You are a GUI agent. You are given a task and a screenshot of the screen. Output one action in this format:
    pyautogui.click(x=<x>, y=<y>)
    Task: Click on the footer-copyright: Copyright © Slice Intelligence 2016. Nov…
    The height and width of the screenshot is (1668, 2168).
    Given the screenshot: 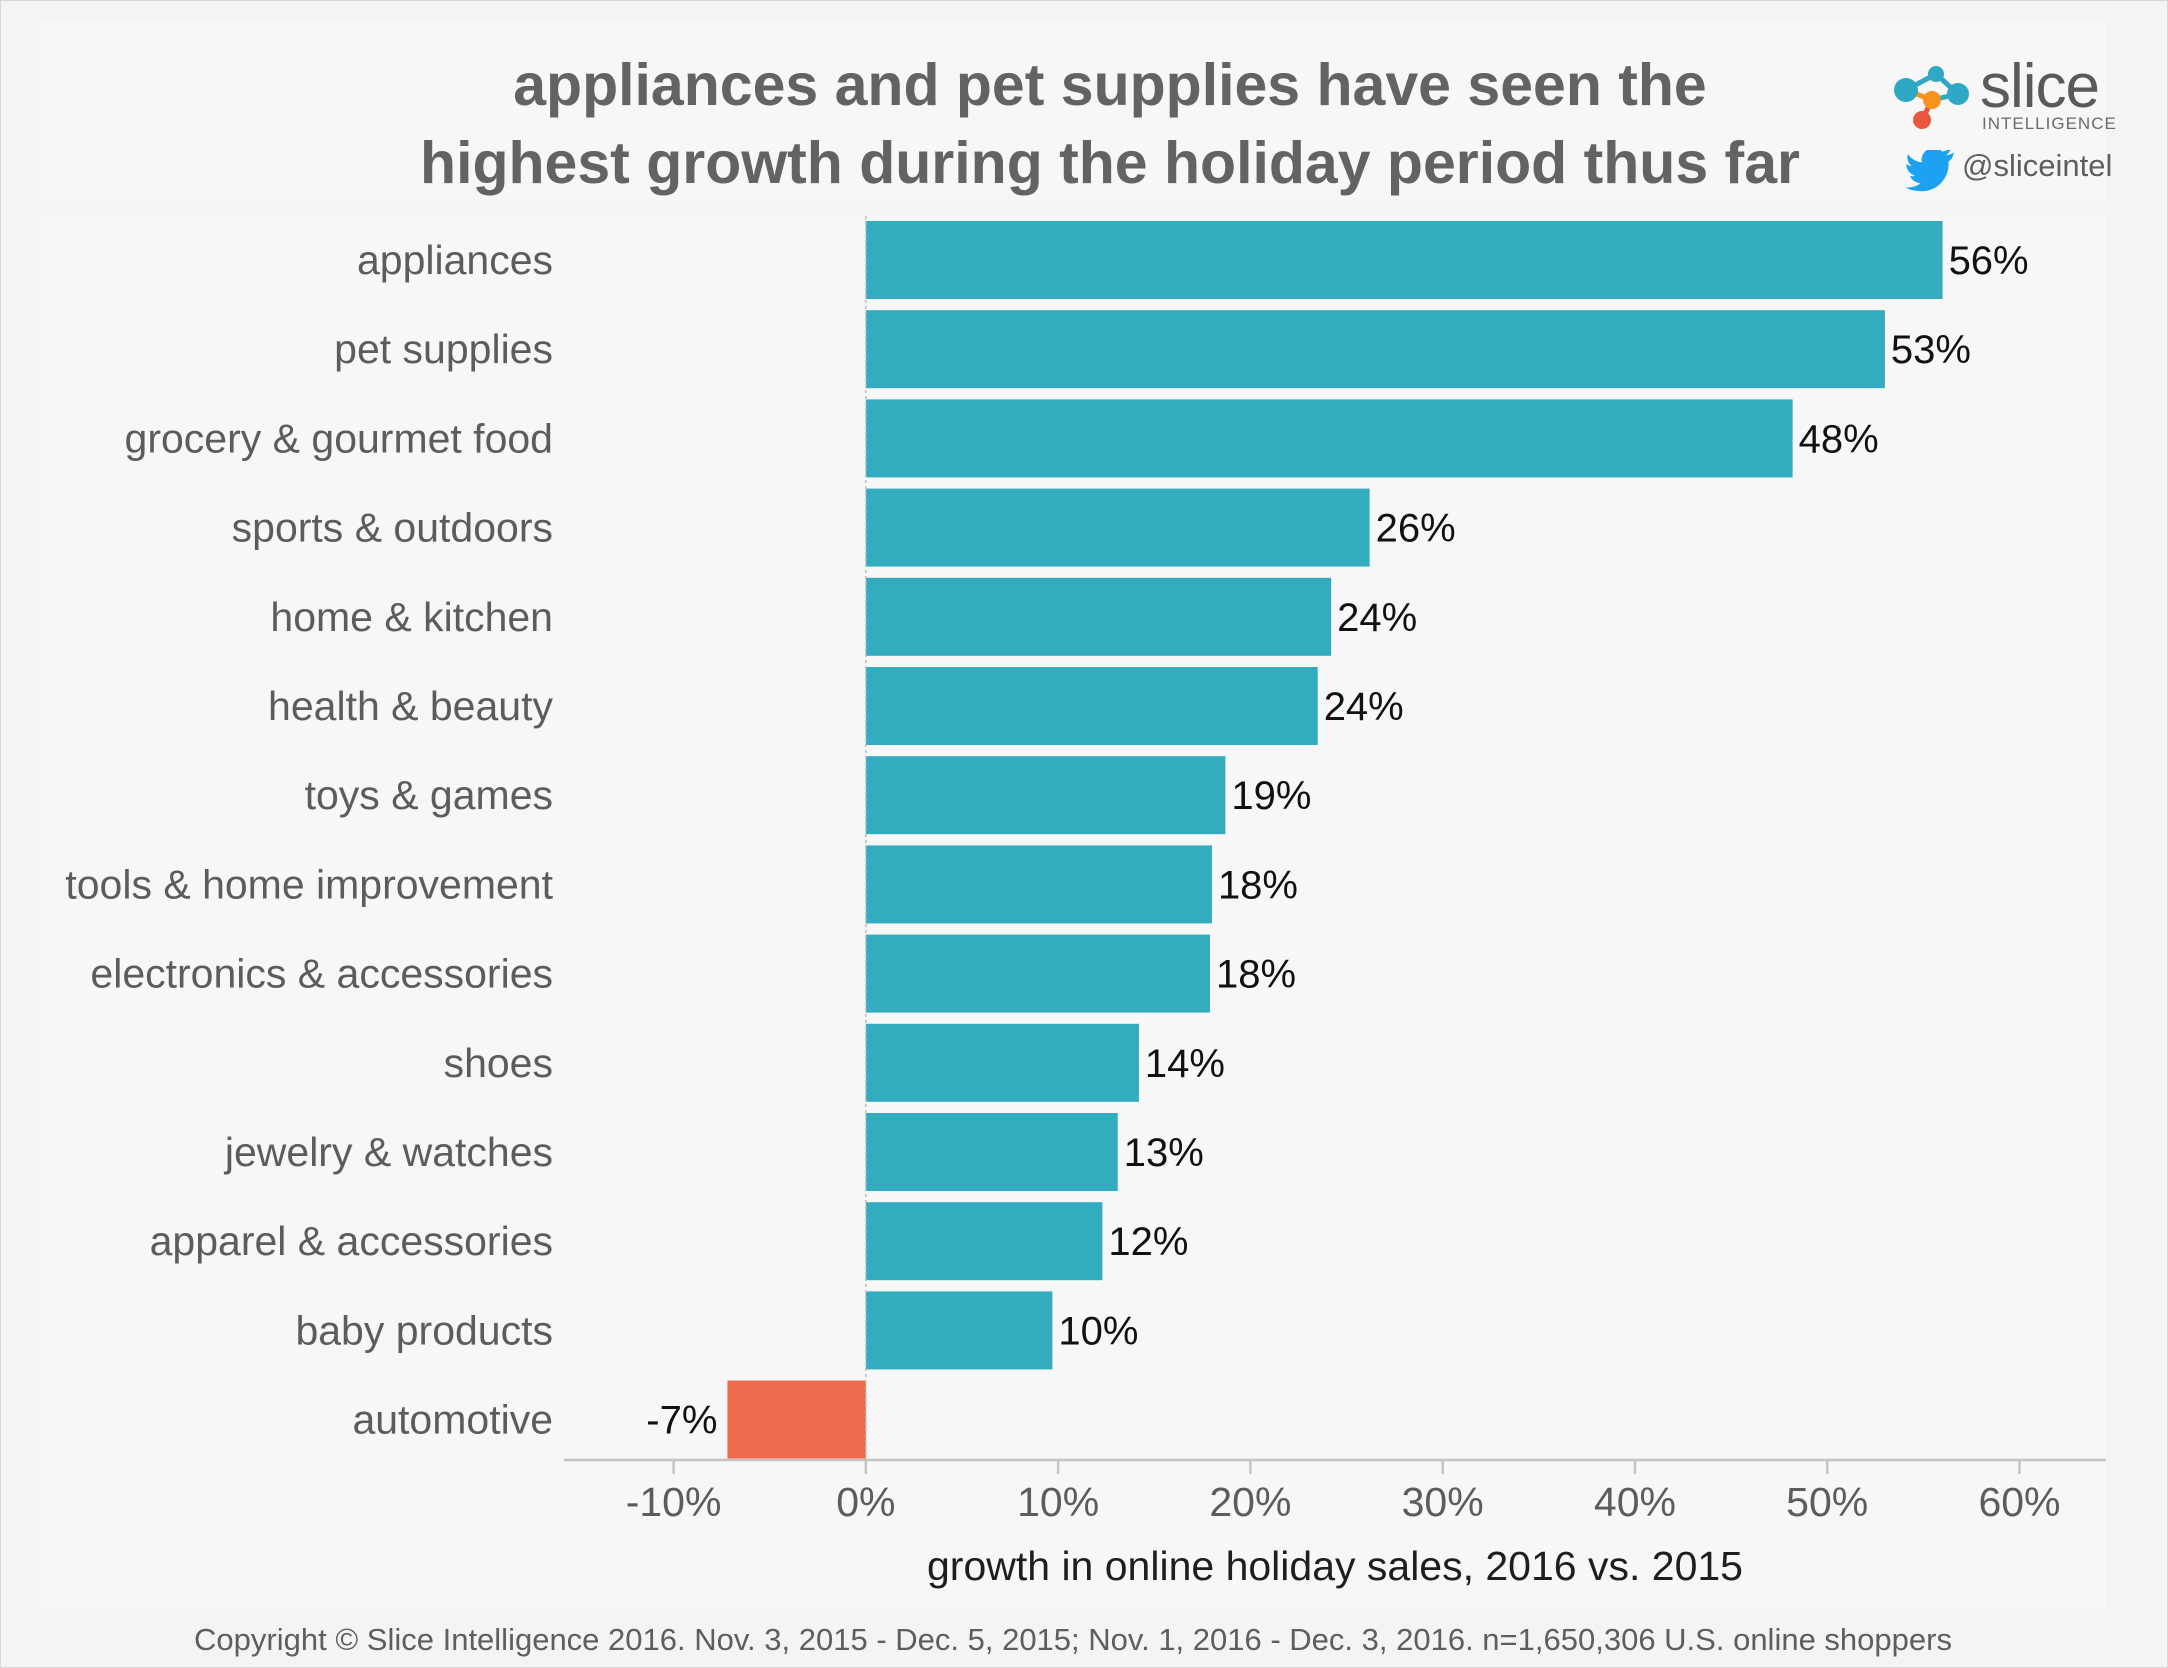 What is the action you would take?
    pyautogui.click(x=1073, y=1639)
    